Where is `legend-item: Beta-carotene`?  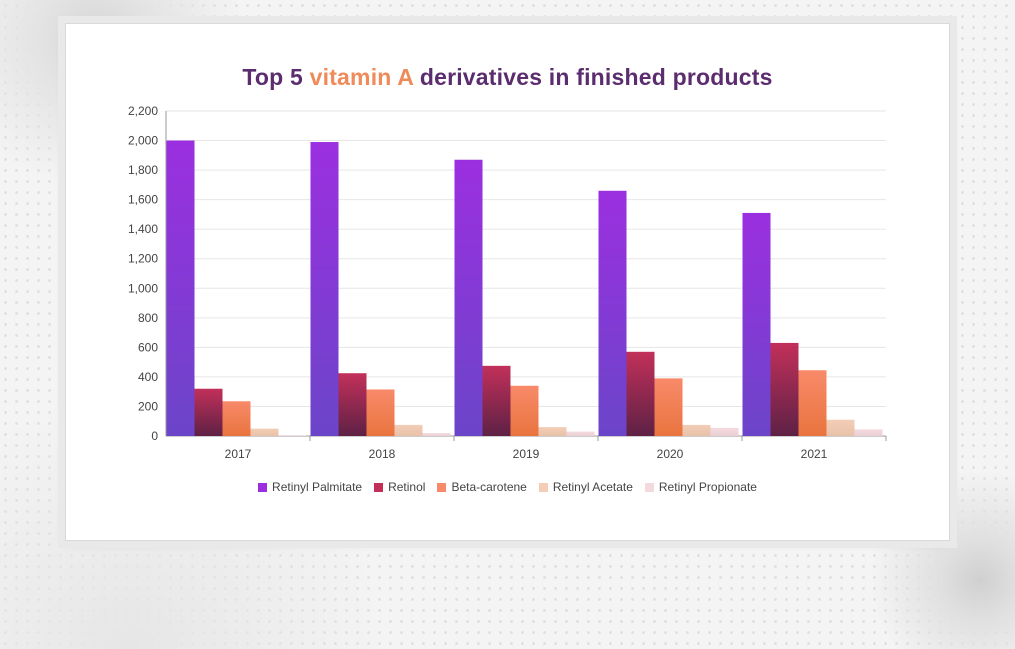 legend-item: Beta-carotene is located at coordinates (482, 487).